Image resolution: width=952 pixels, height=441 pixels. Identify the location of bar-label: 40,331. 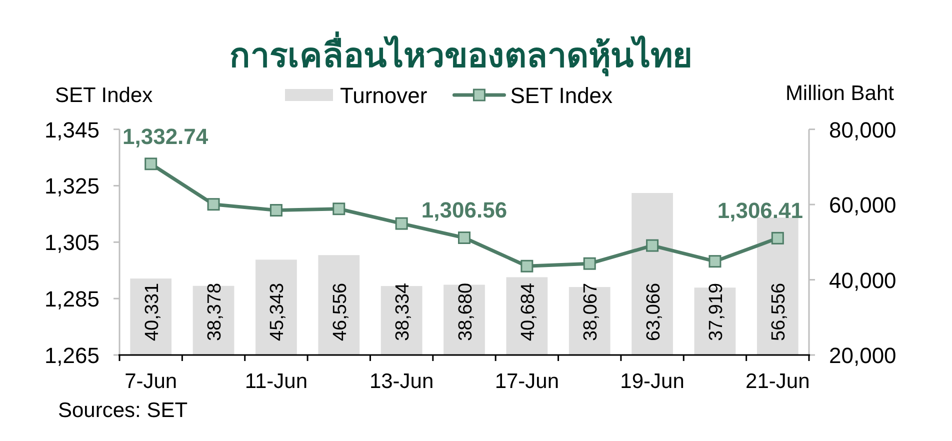
(152, 311).